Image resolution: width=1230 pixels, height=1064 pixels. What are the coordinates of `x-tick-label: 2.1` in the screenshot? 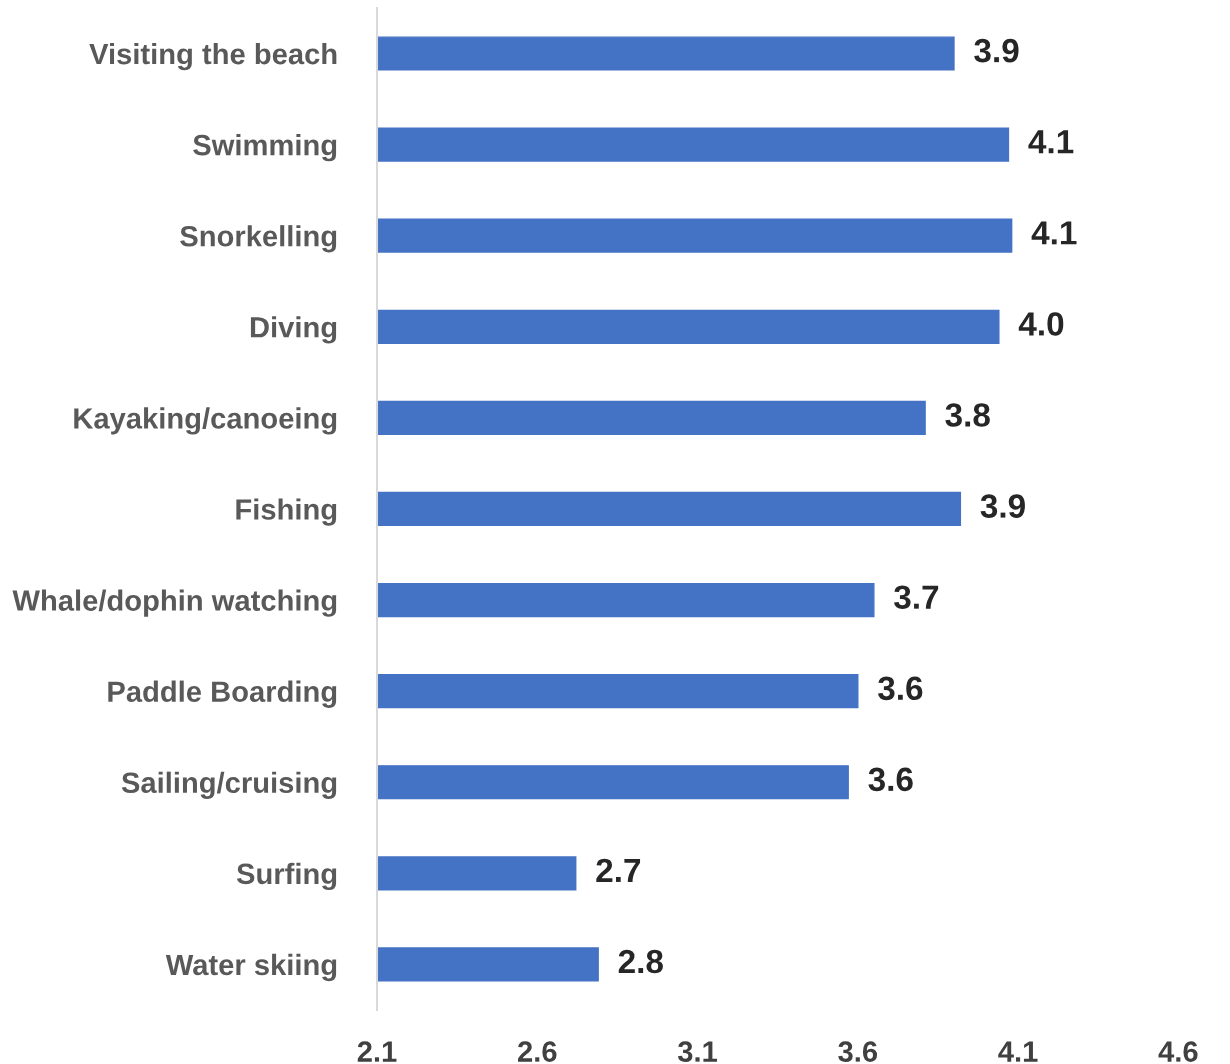 It's located at (377, 1051).